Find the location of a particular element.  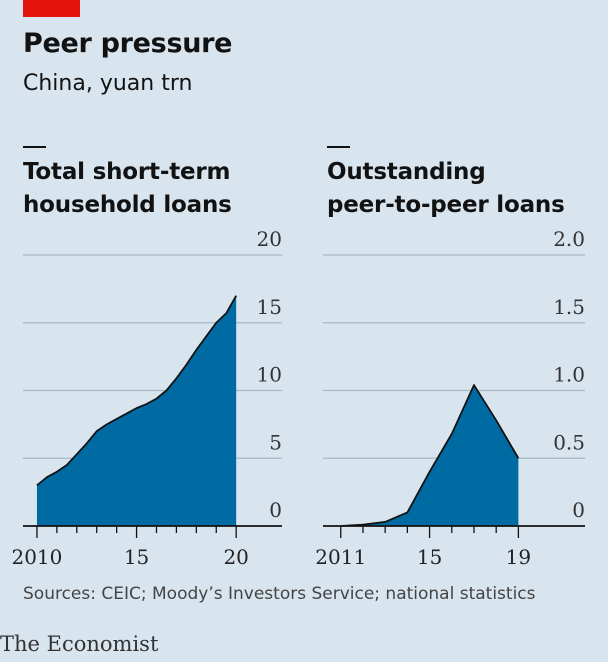

left-xtick-label-0: 2010 is located at coordinates (36, 557).